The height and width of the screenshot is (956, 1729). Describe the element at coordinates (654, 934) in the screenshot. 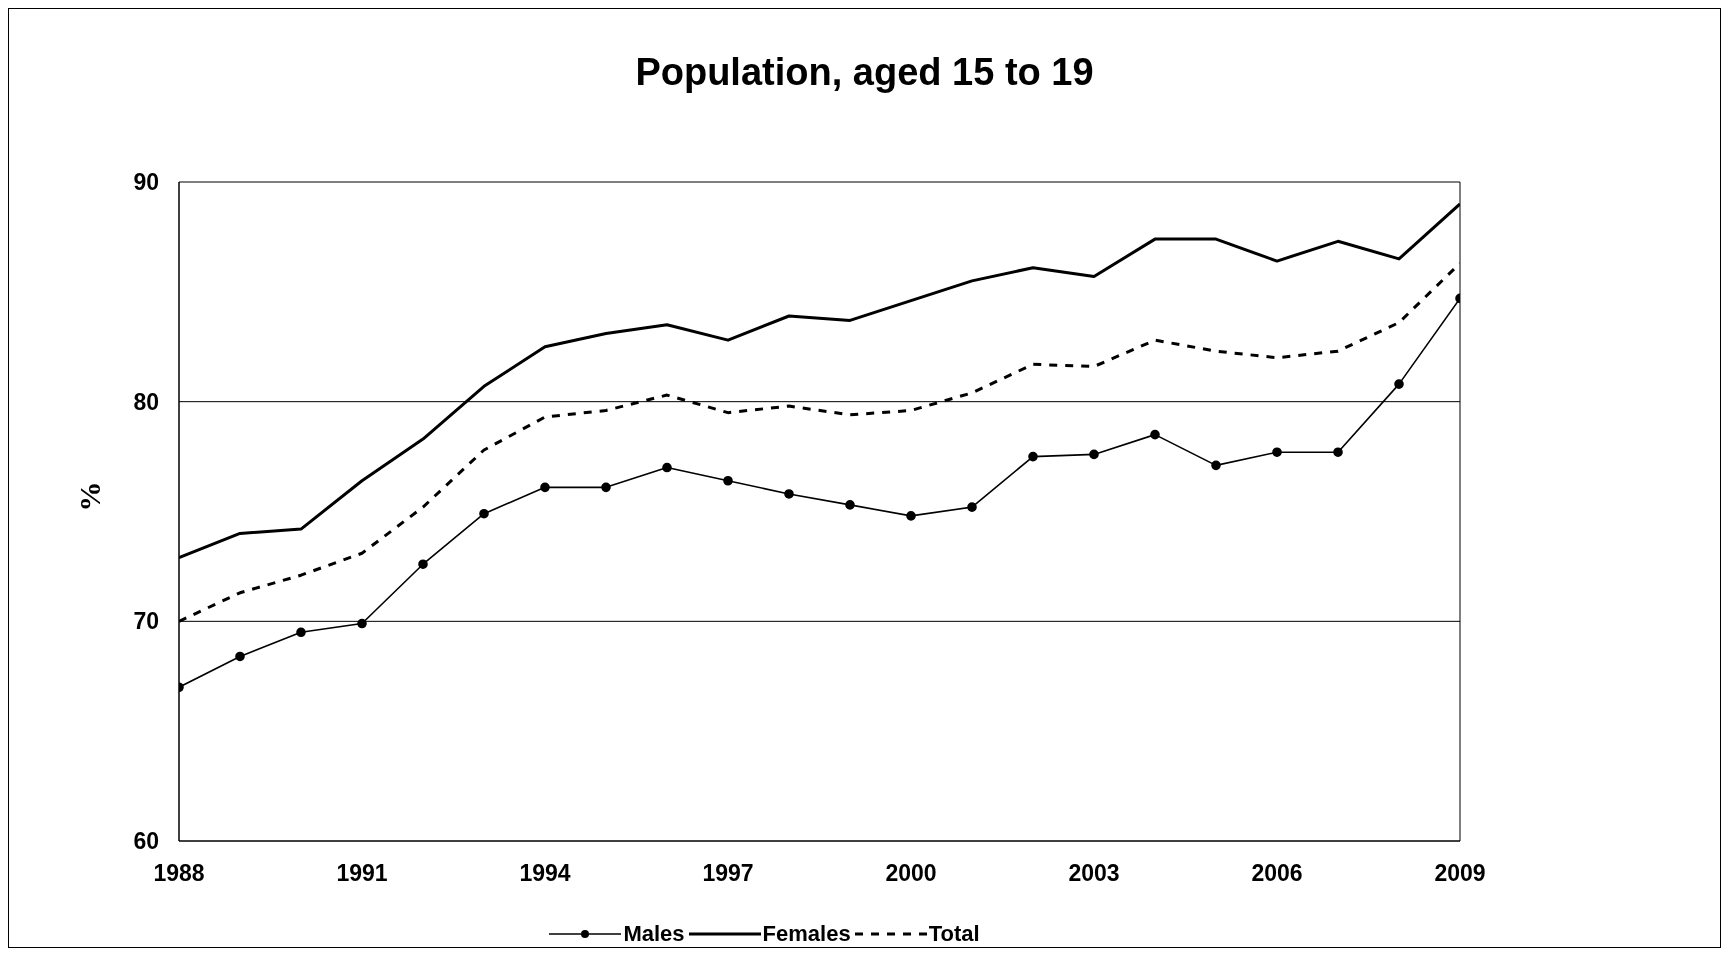

I see `legend-label: Males` at that location.